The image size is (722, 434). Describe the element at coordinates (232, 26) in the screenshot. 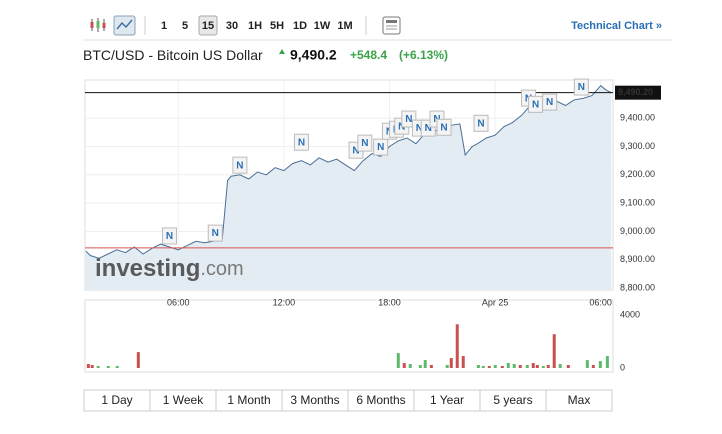

I see `interval-button: 30` at that location.